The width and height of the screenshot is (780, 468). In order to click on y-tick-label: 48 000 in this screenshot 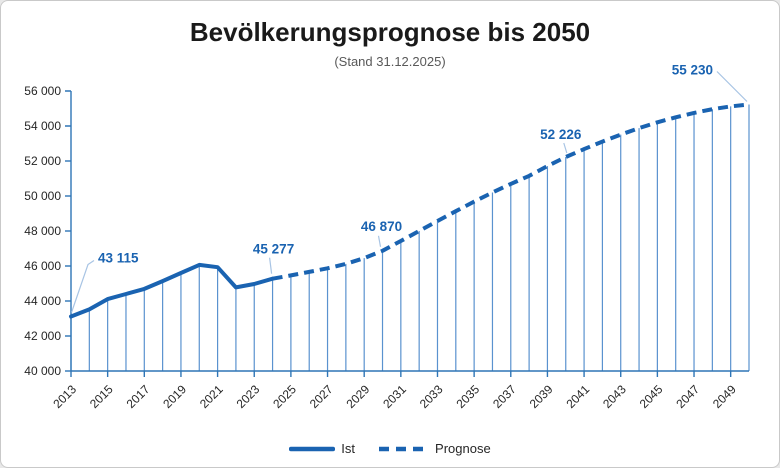, I will do `click(42, 231)`.